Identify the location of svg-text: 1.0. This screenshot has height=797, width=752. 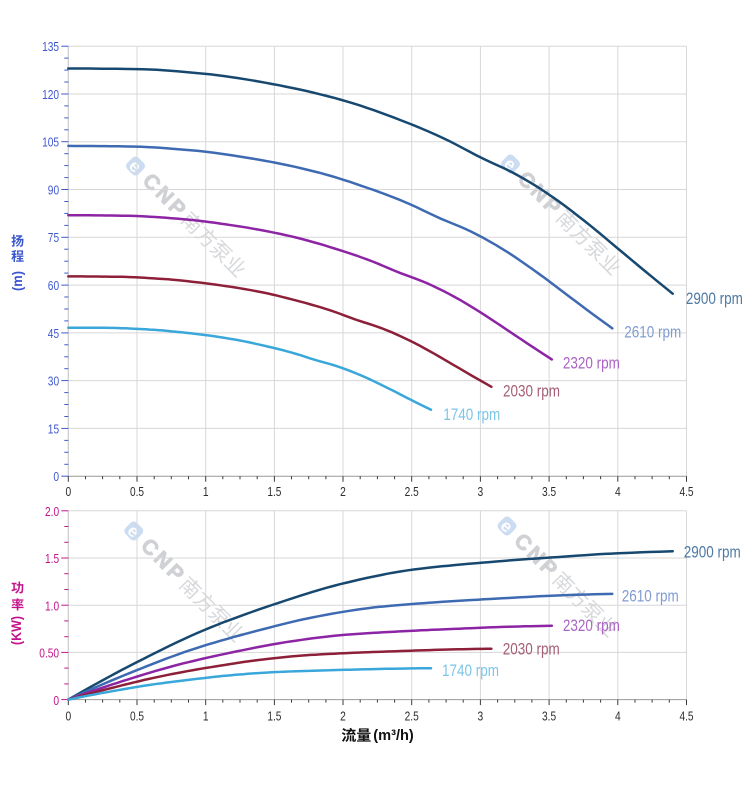
(52, 606).